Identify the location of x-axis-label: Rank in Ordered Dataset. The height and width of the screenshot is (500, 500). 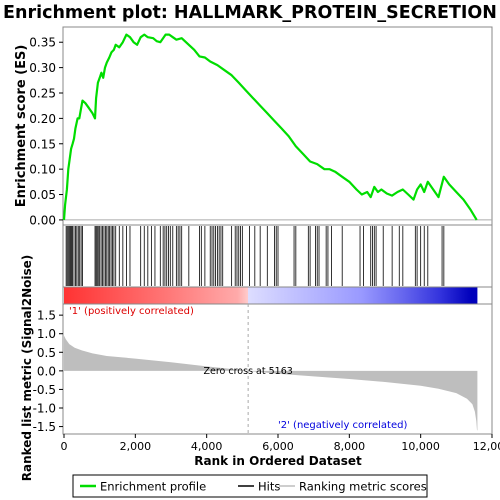
(278, 461).